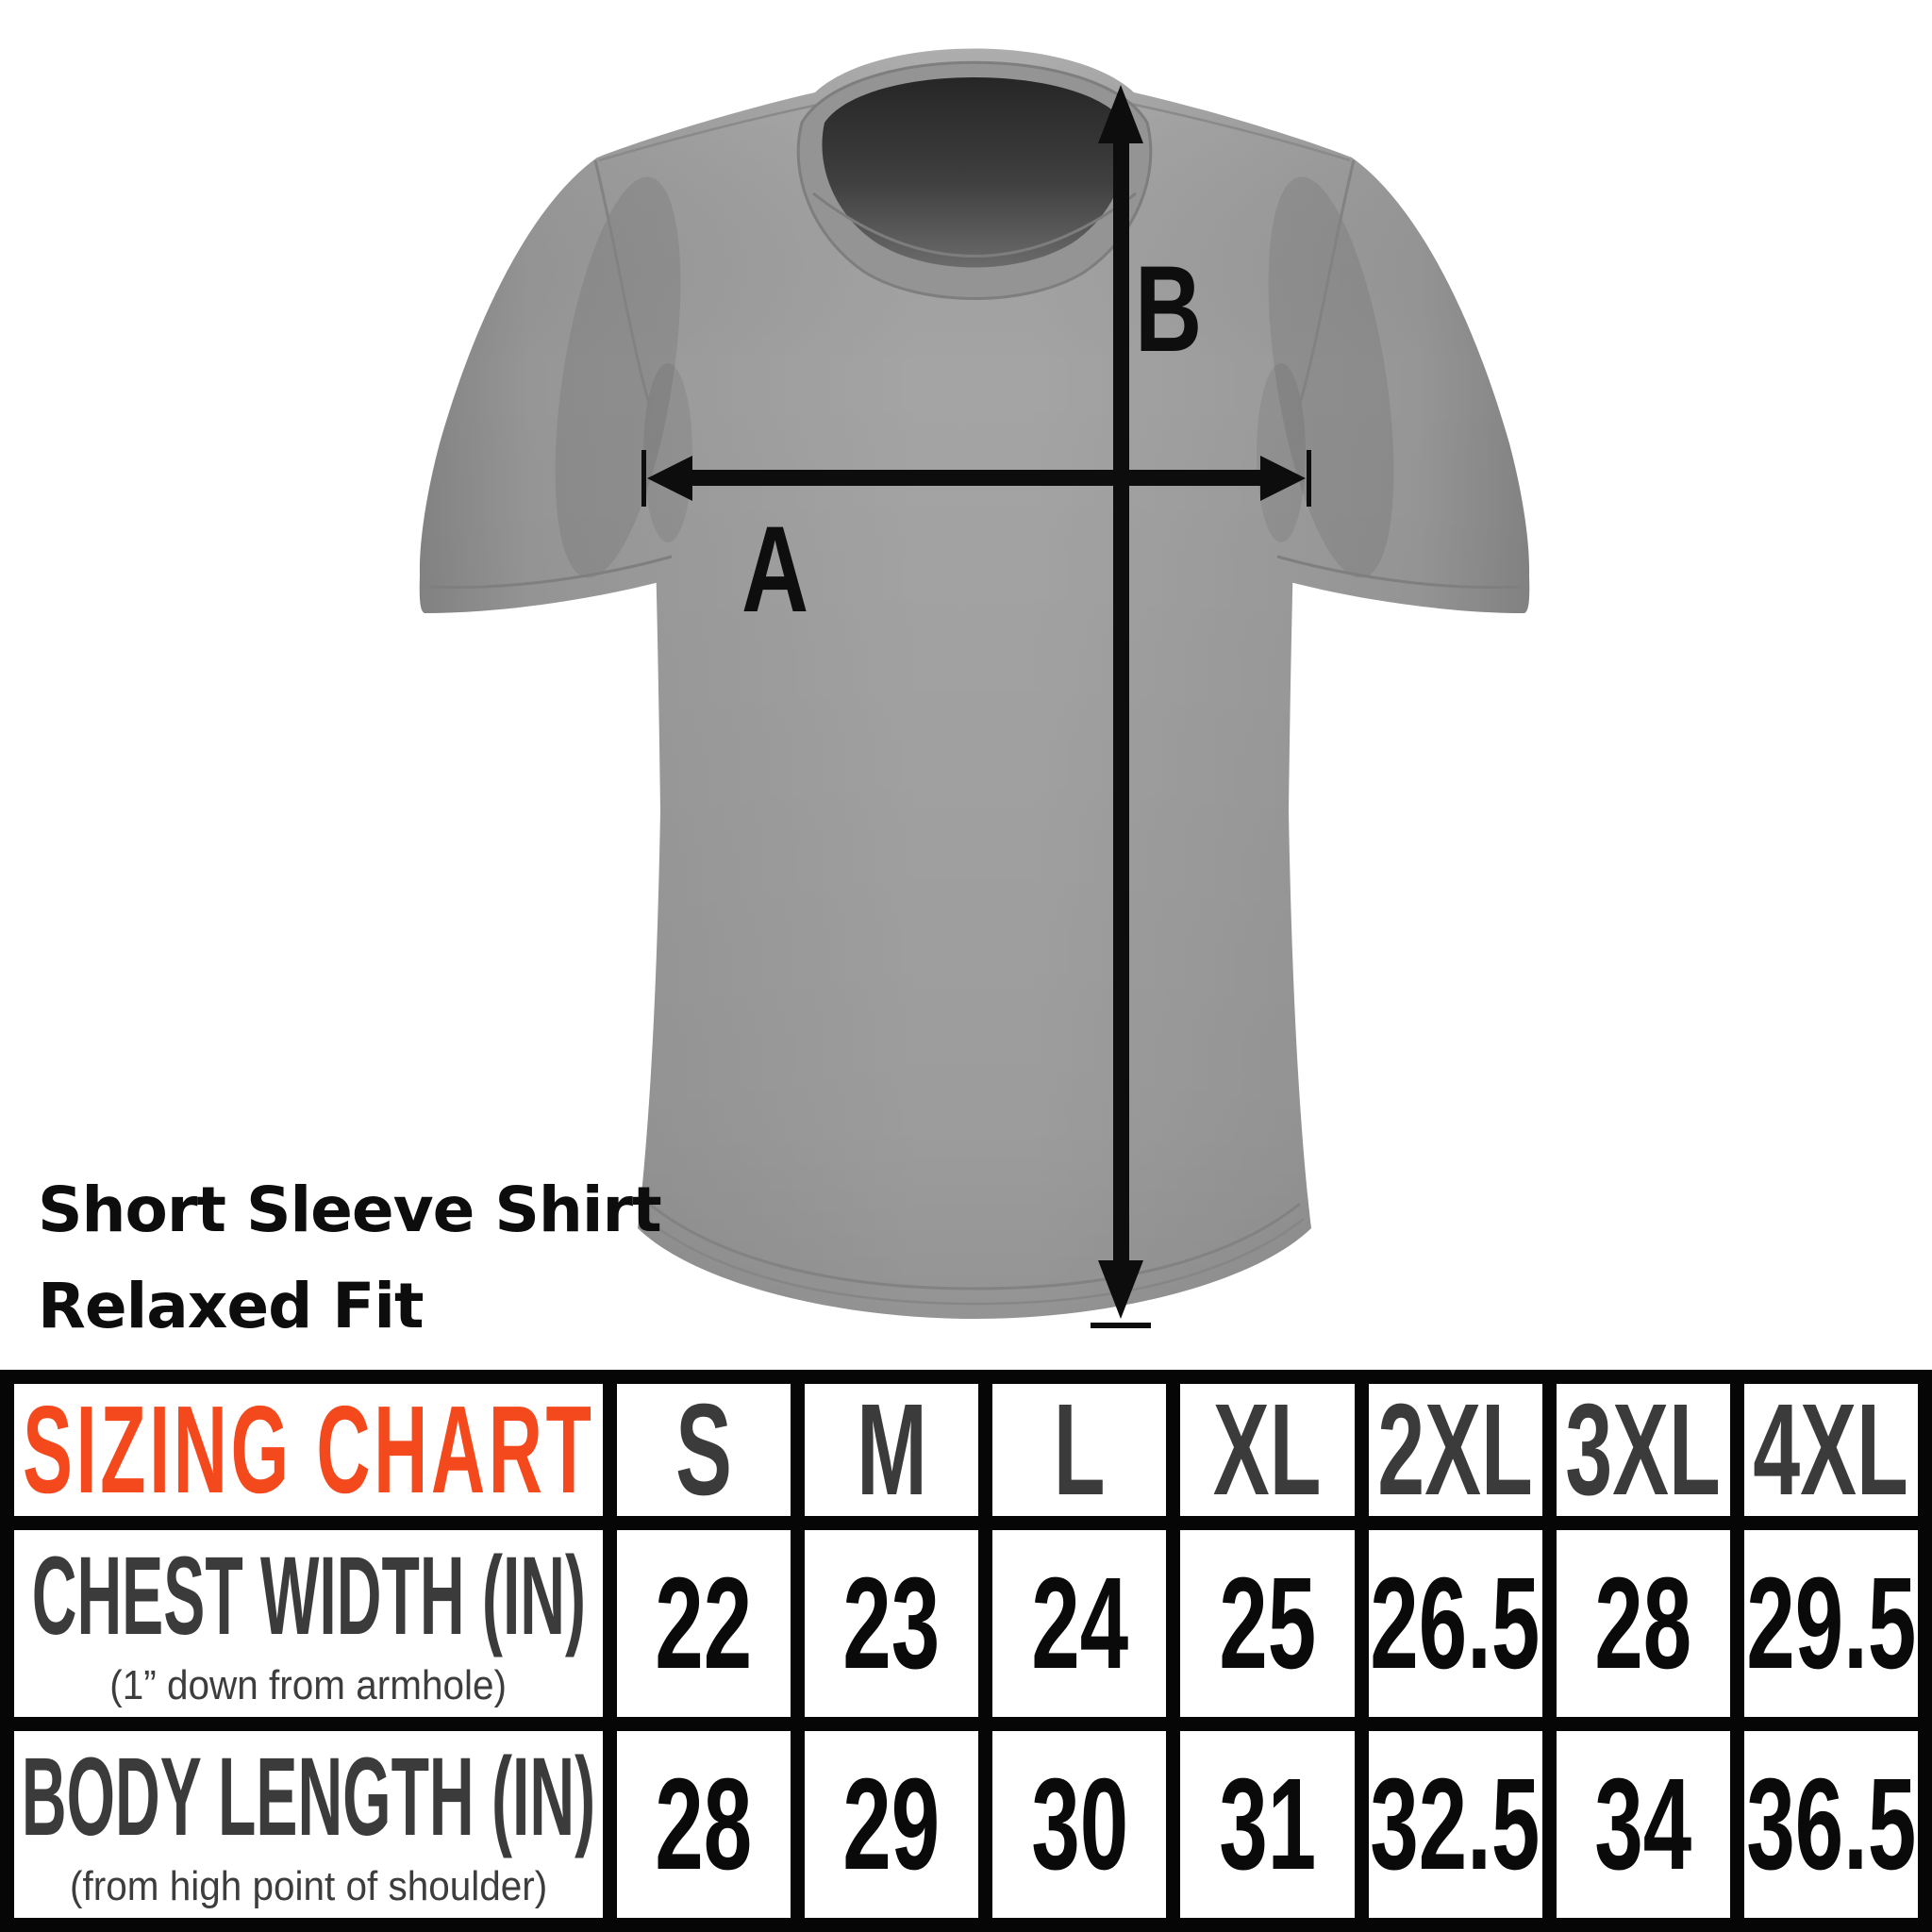 The width and height of the screenshot is (1932, 1932). I want to click on body-length-value-2xl: 32.5, so click(1455, 1824).